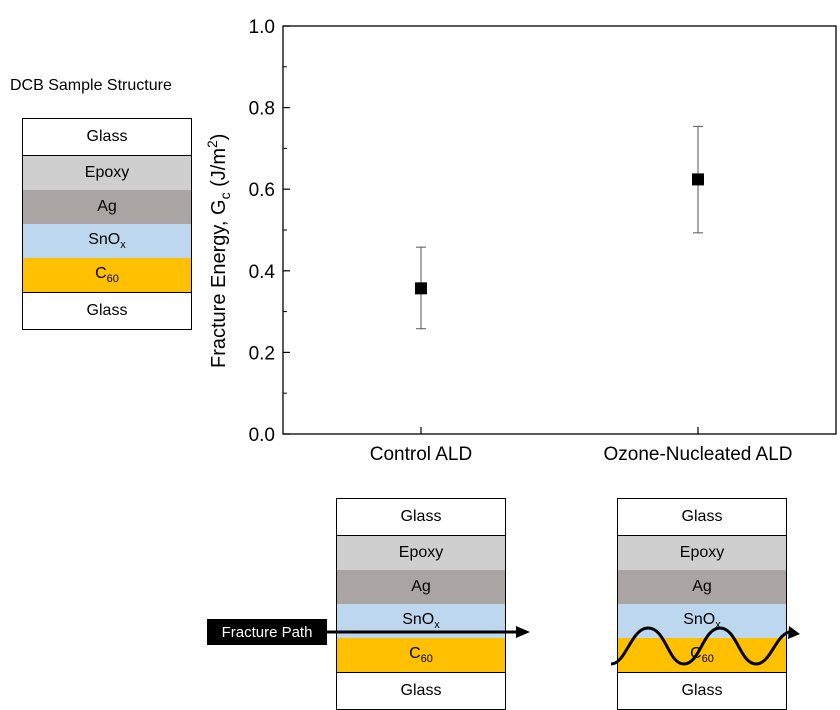 The width and height of the screenshot is (840, 710). Describe the element at coordinates (707, 659) in the screenshot. I see `ozone-layer-subscript: 60` at that location.